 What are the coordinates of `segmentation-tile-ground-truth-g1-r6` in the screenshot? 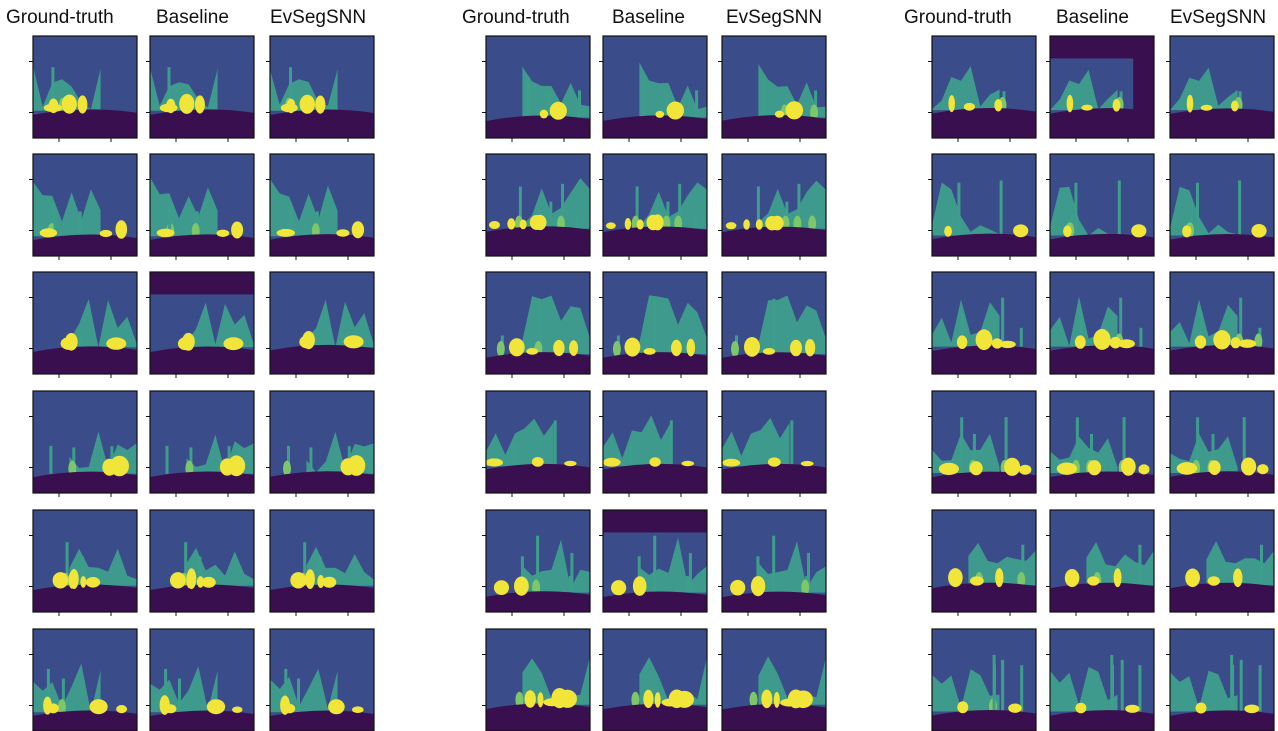 It's located at (83, 679).